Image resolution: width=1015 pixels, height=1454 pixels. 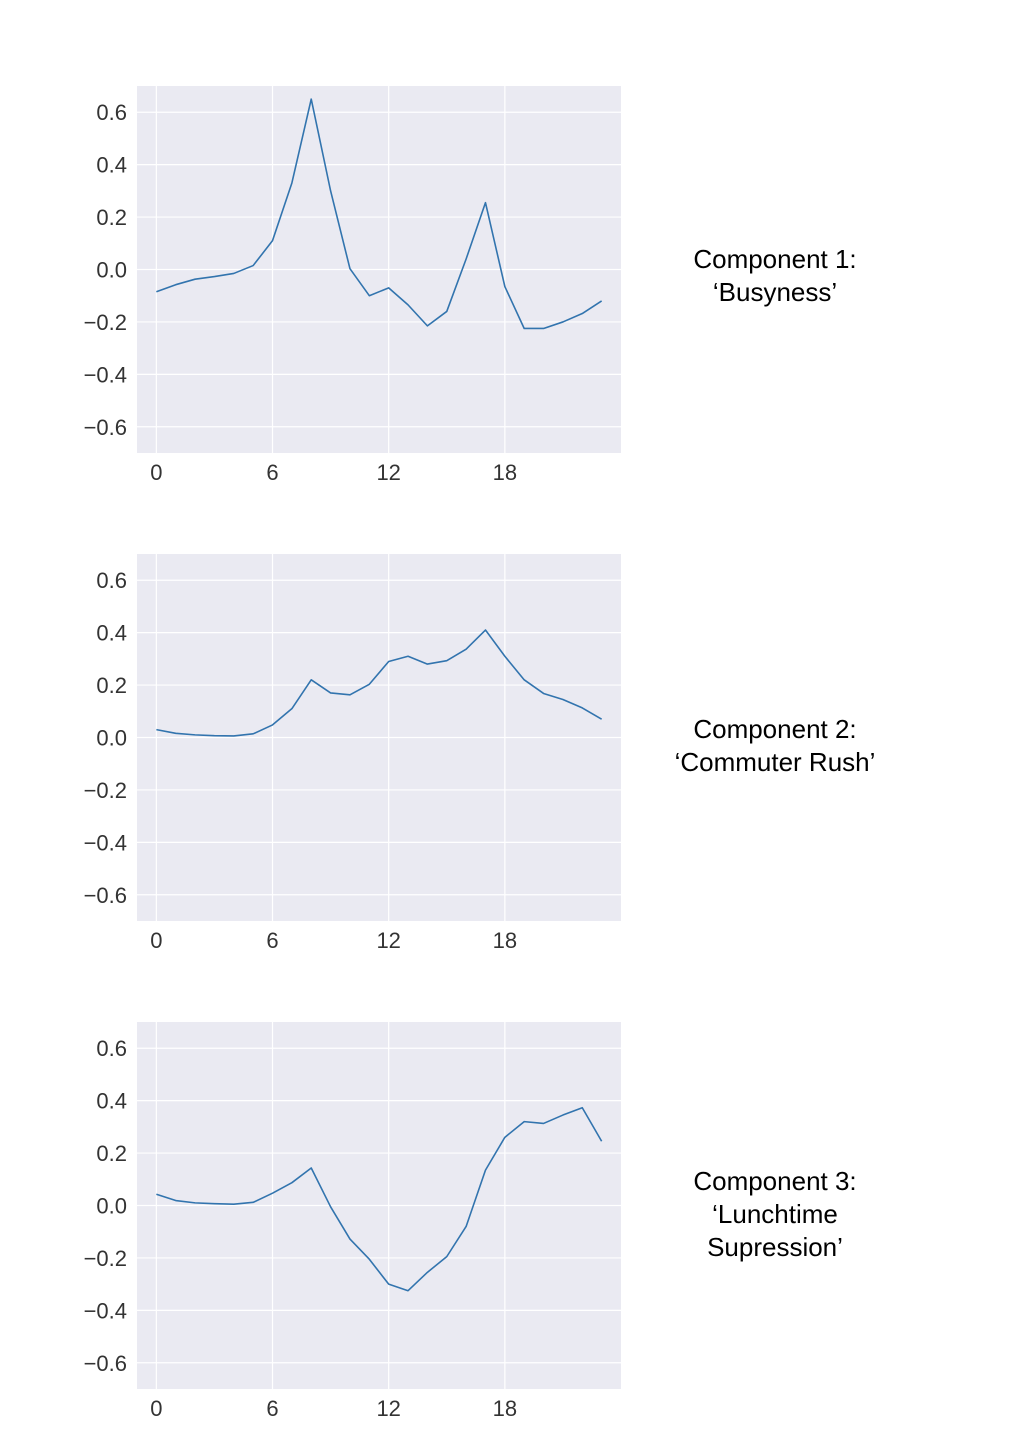 What do you see at coordinates (775, 1247) in the screenshot?
I see `component-label-line: Supression’` at bounding box center [775, 1247].